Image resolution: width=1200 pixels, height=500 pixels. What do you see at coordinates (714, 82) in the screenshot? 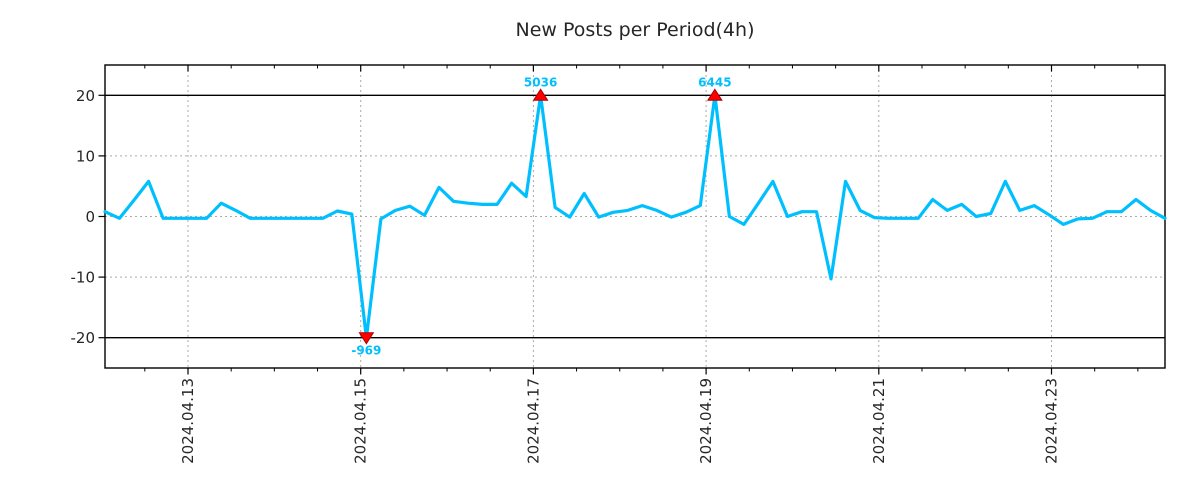
I see `extreme-value-label: 6445` at bounding box center [714, 82].